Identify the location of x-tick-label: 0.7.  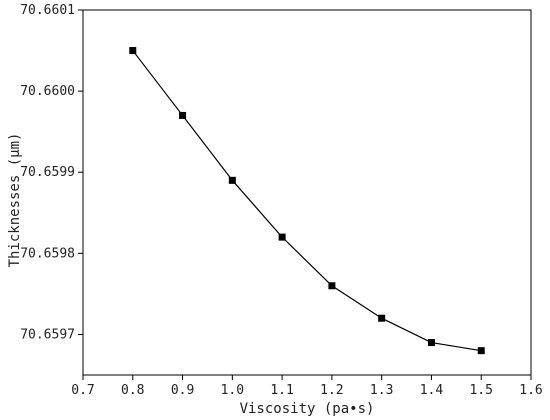
(82, 390).